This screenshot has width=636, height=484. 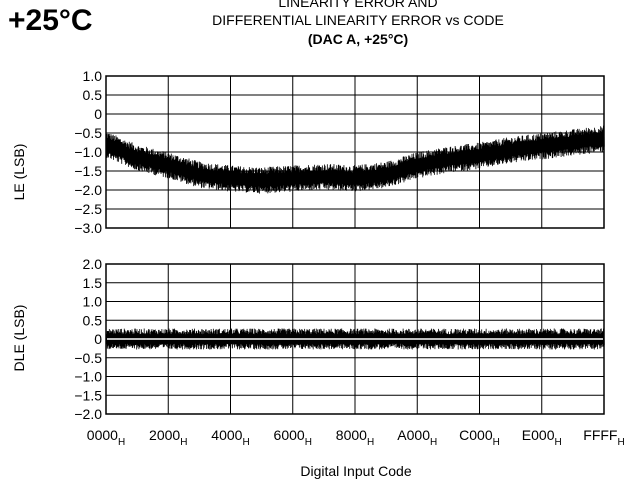 I want to click on dle-y-tick-label: −1.0, so click(x=88, y=377).